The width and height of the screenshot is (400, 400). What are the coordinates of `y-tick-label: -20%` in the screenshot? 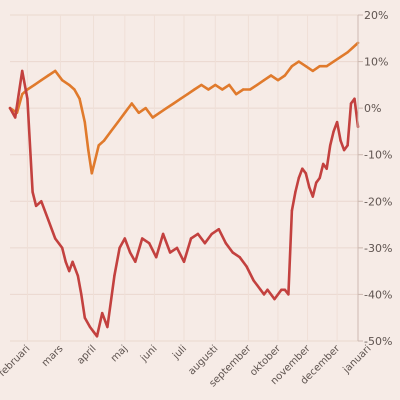 It's located at (378, 201).